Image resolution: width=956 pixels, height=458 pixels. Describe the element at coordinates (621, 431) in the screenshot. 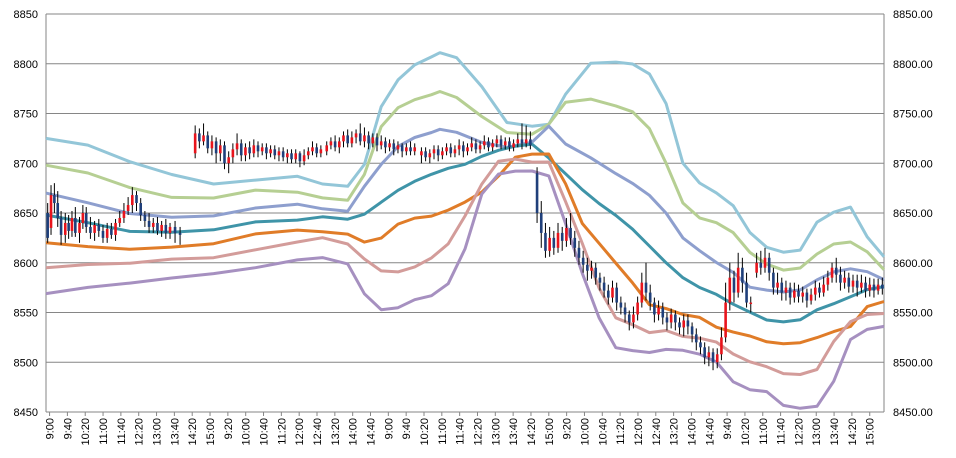

I see `x-tick-label: 11:20` at that location.